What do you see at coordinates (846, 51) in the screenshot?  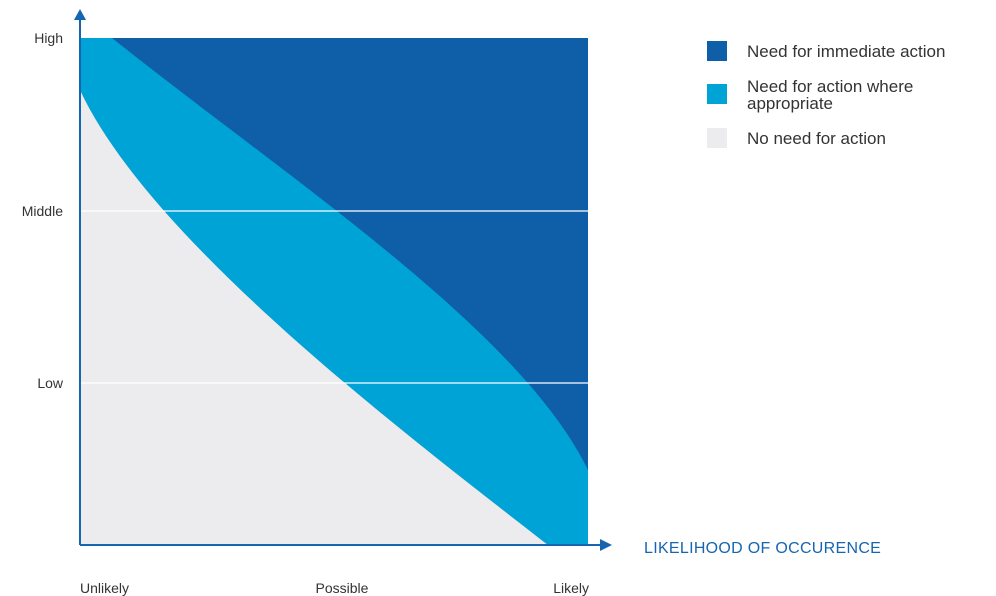 I see `legend-label-immediate-action: Need for immediate action` at bounding box center [846, 51].